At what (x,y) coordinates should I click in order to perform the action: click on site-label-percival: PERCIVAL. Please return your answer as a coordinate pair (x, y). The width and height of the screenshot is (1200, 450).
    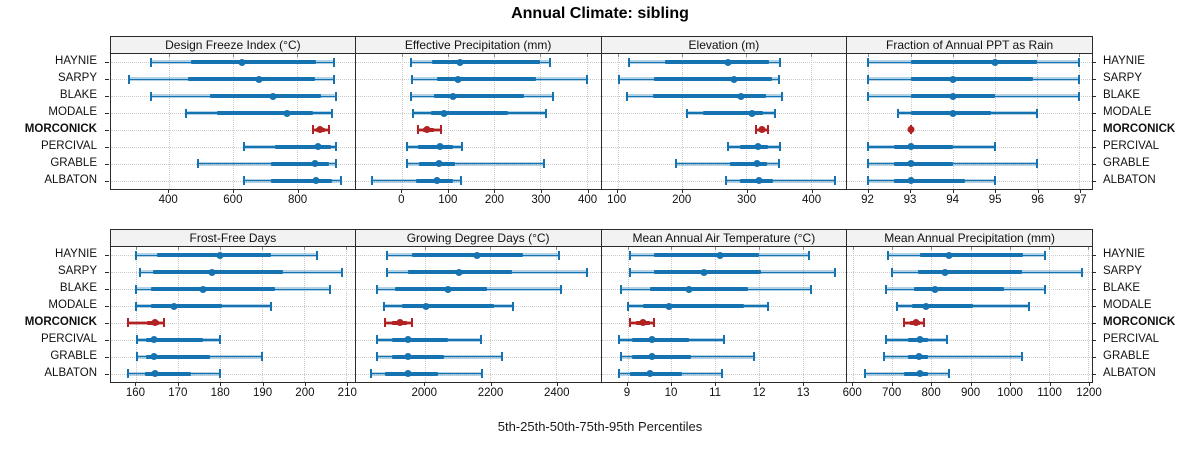
    Looking at the image, I should click on (68, 338).